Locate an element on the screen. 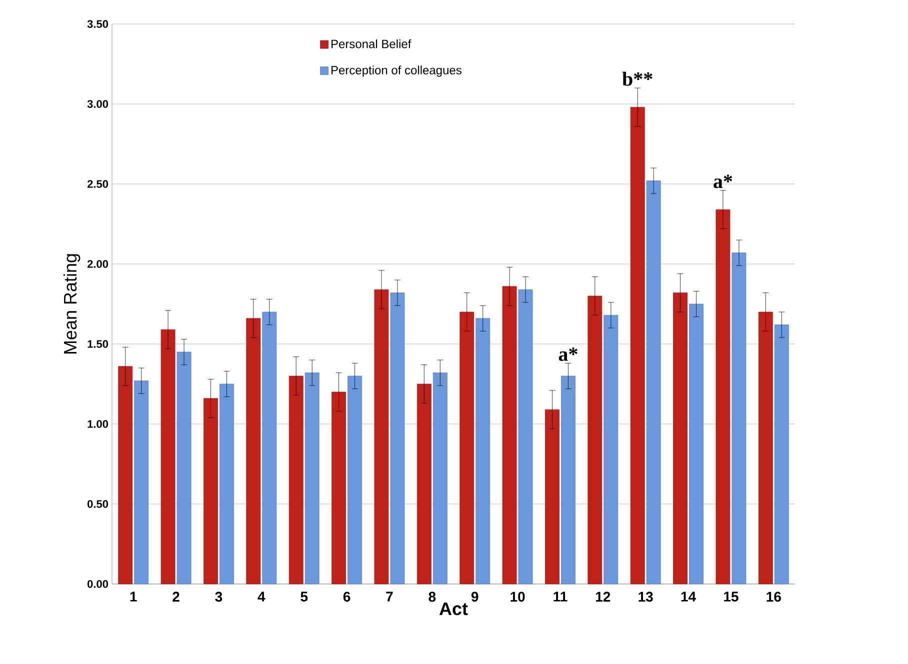 The height and width of the screenshot is (664, 908). y-tick-label: 0.00 is located at coordinates (98, 584).